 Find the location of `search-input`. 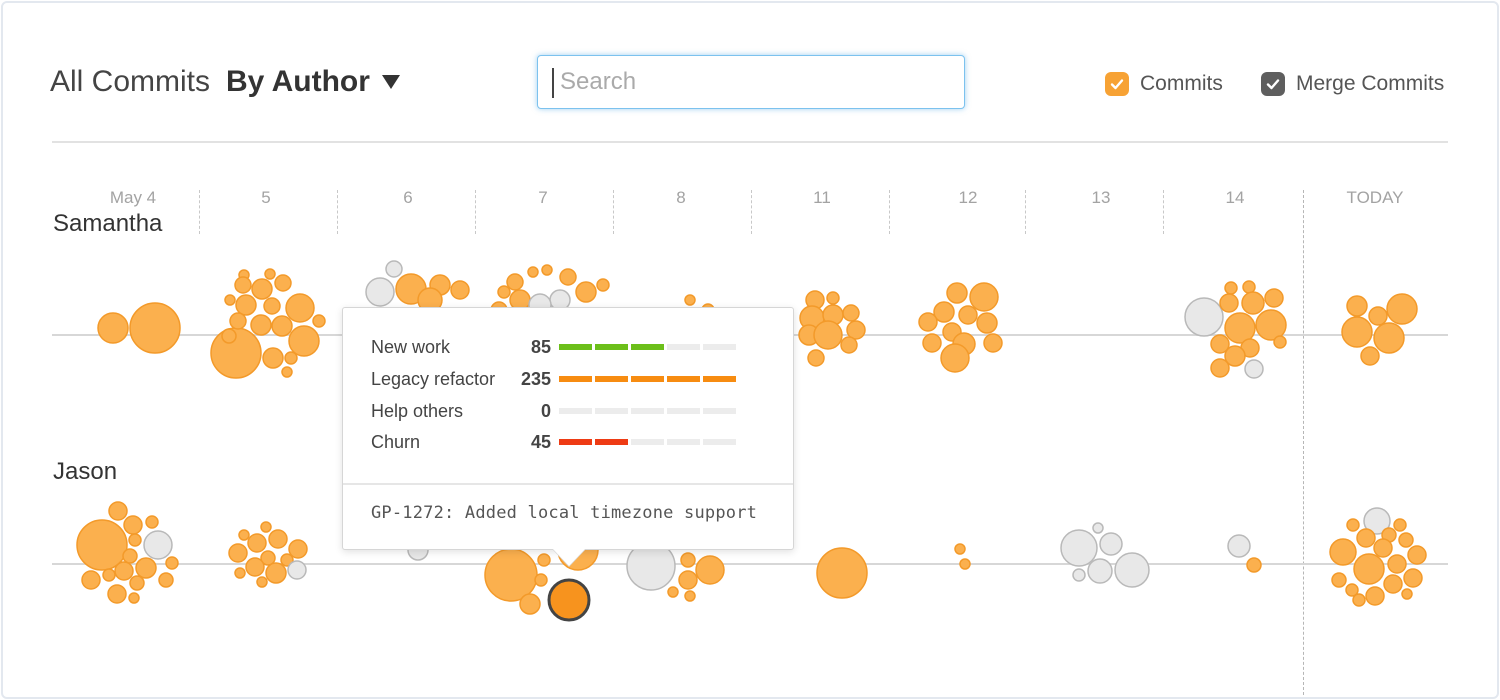

search-input is located at coordinates (751, 82).